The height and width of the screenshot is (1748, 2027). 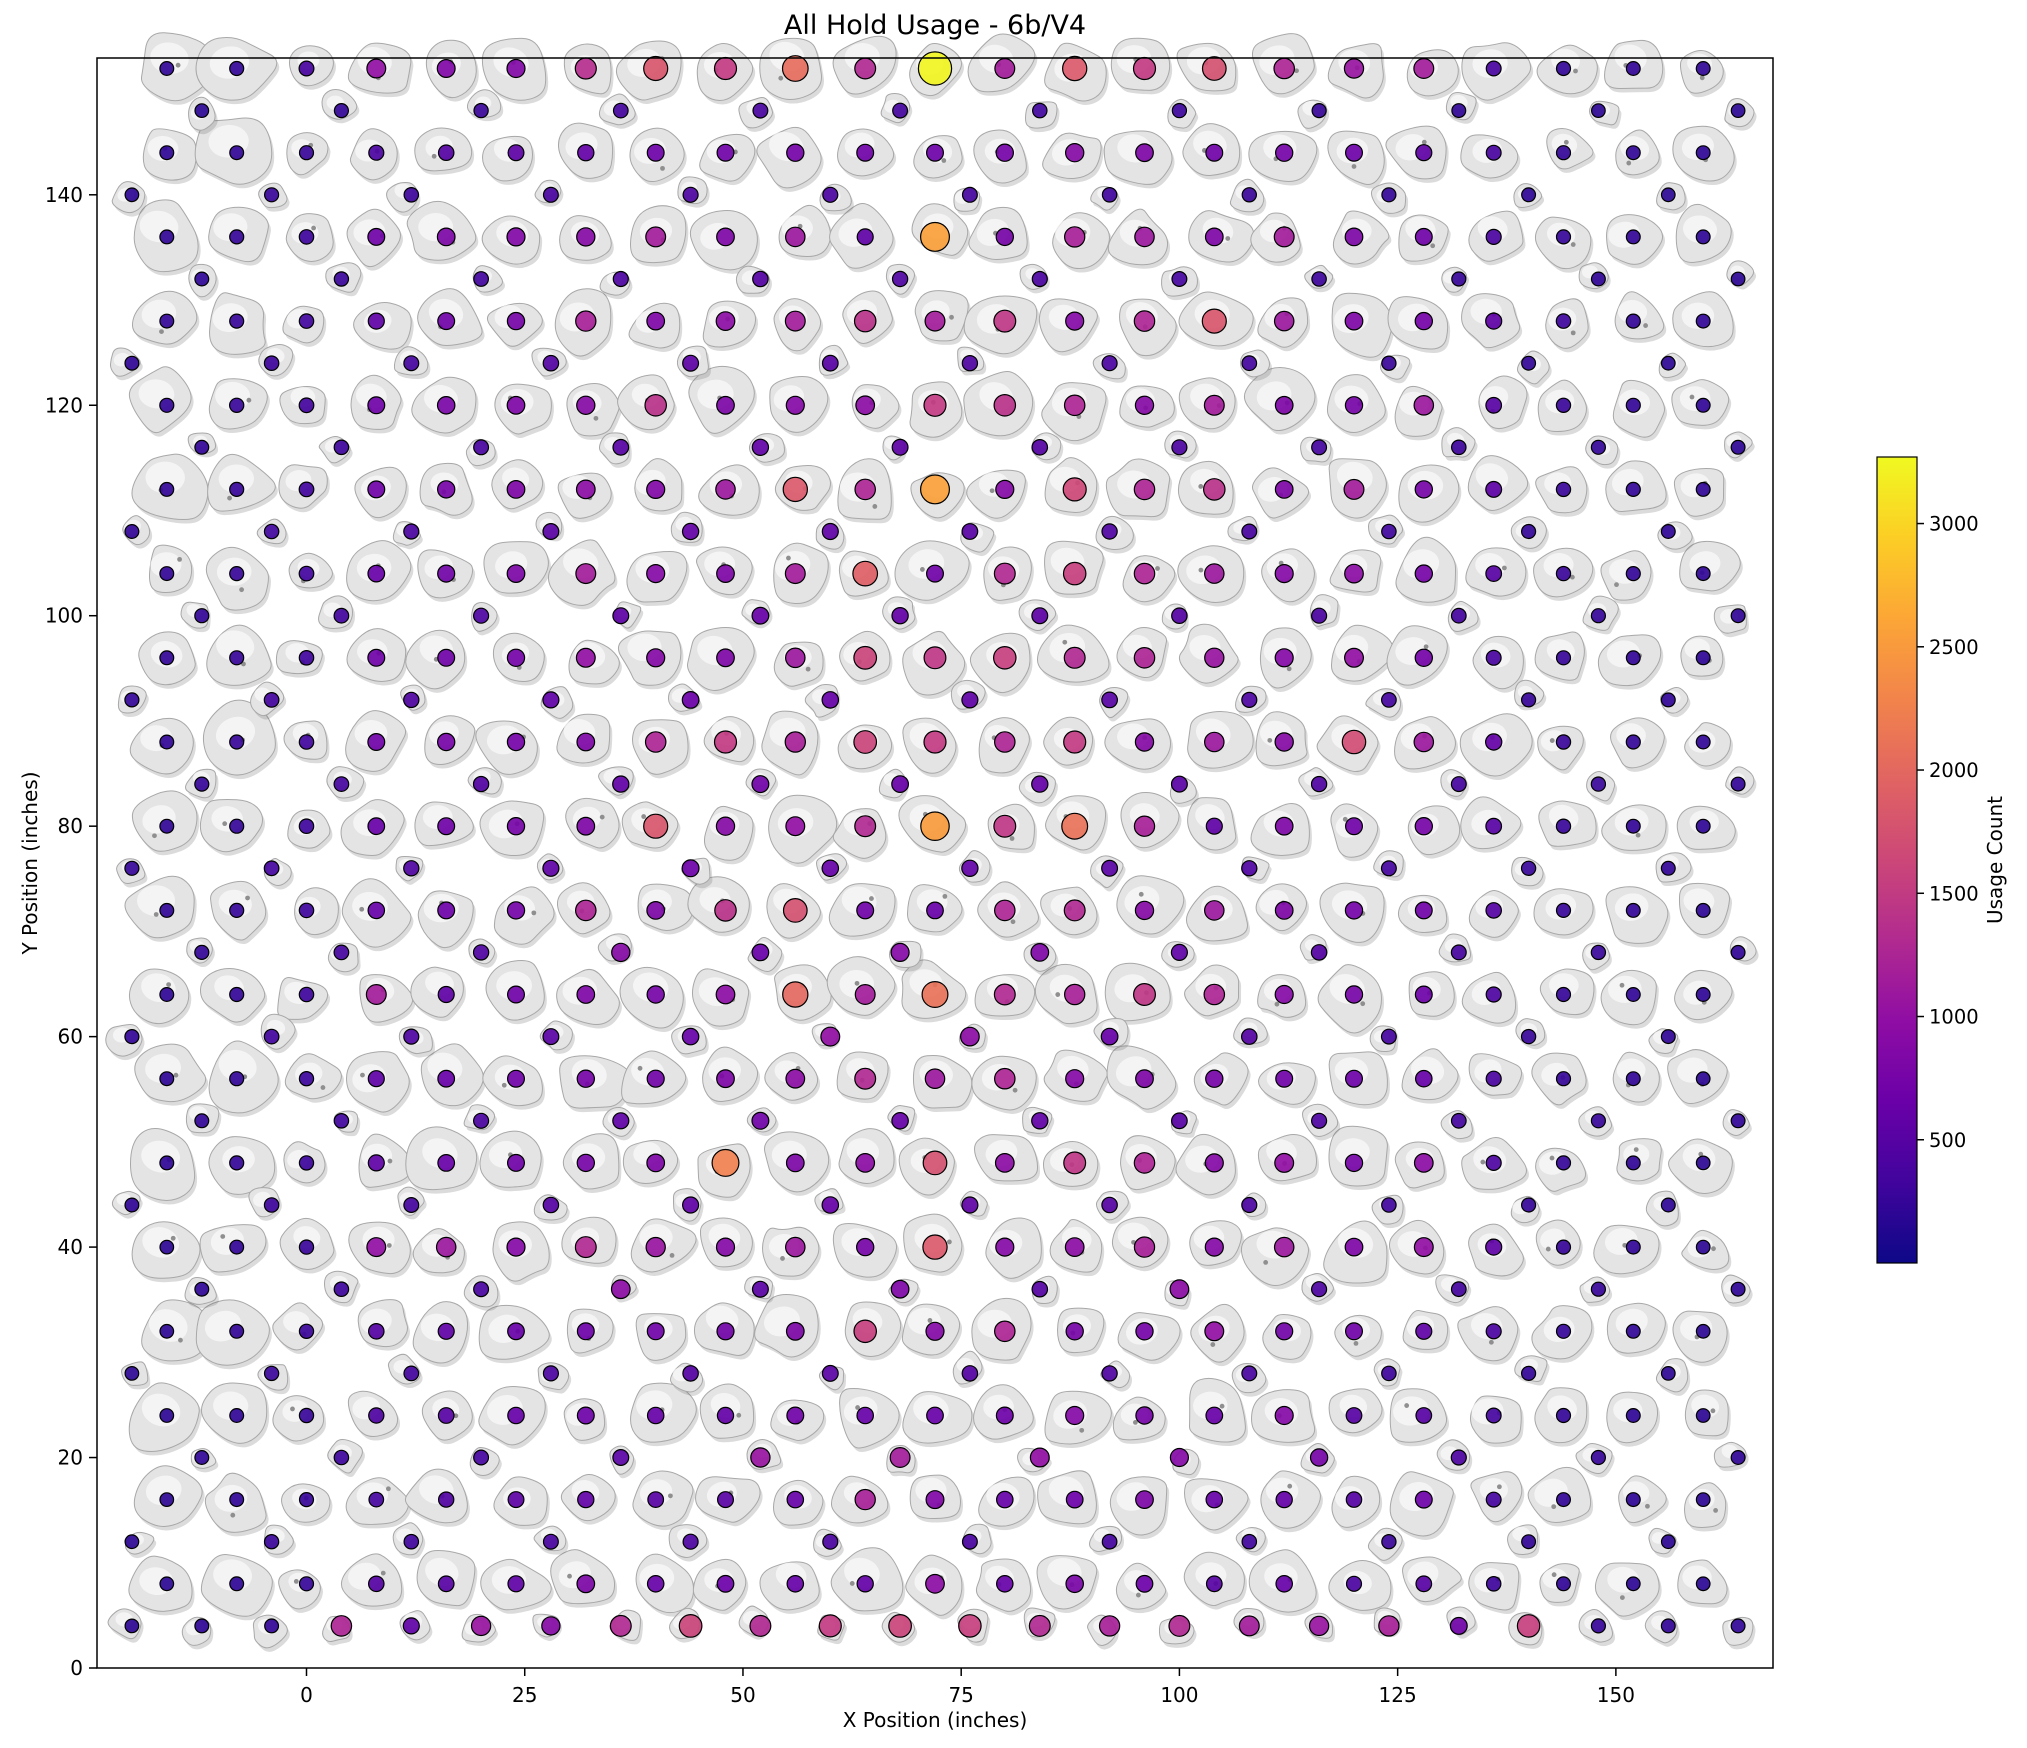 I want to click on y-tick-label: 80, so click(x=70, y=826).